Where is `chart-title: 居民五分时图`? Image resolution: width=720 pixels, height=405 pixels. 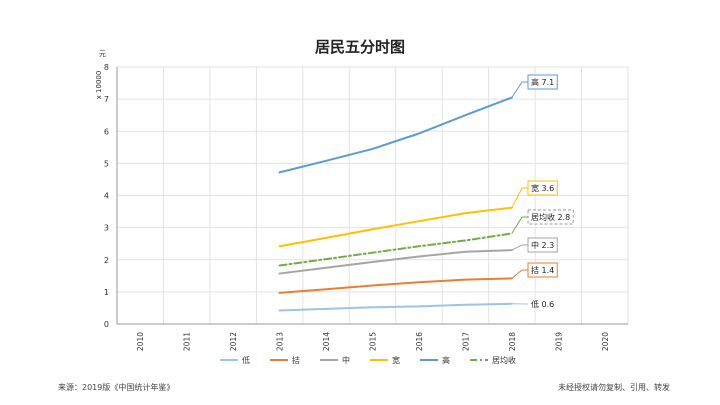
chart-title: 居民五分时图 is located at coordinates (359, 47).